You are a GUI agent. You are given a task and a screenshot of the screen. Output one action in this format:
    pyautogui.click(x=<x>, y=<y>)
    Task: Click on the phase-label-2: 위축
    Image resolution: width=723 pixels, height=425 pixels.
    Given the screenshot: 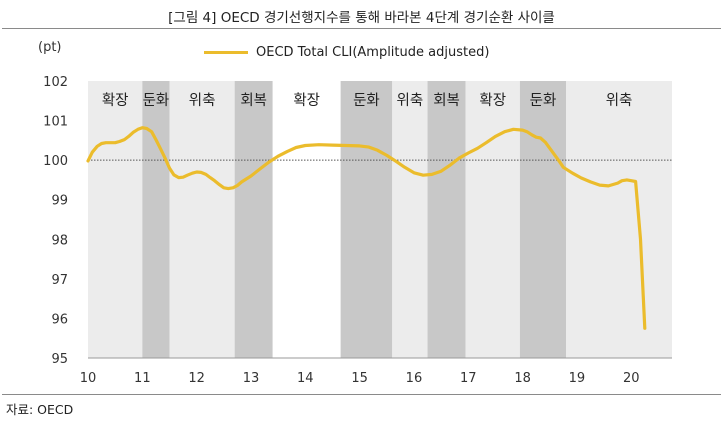 What is the action you would take?
    pyautogui.click(x=202, y=100)
    